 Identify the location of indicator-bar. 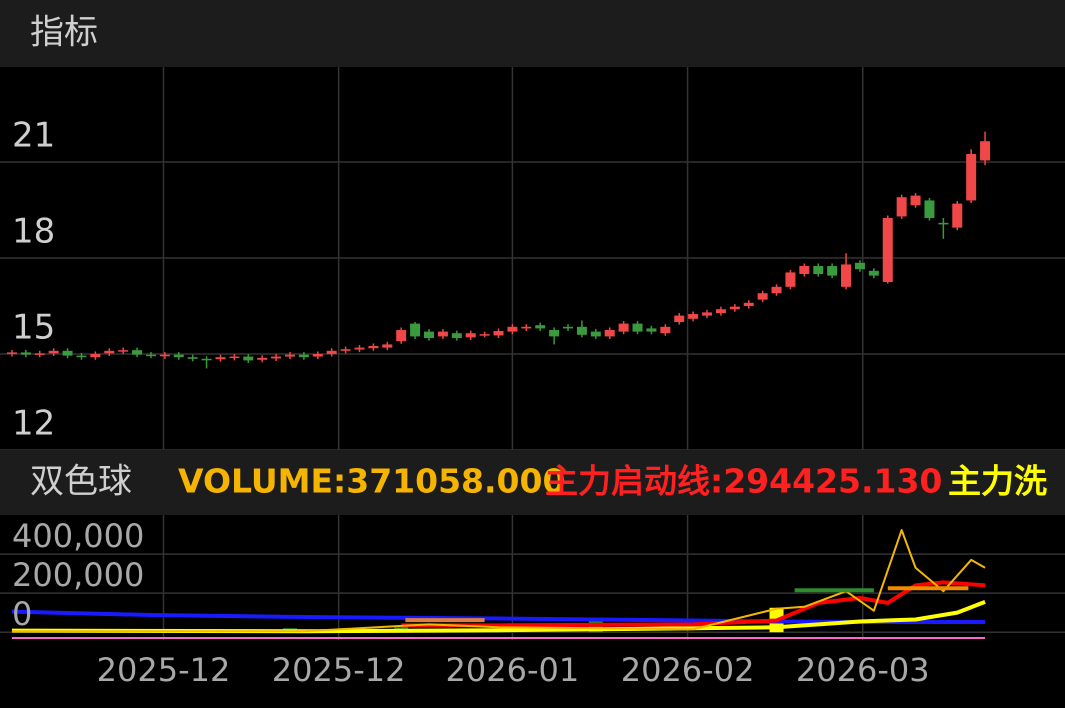
(532, 482).